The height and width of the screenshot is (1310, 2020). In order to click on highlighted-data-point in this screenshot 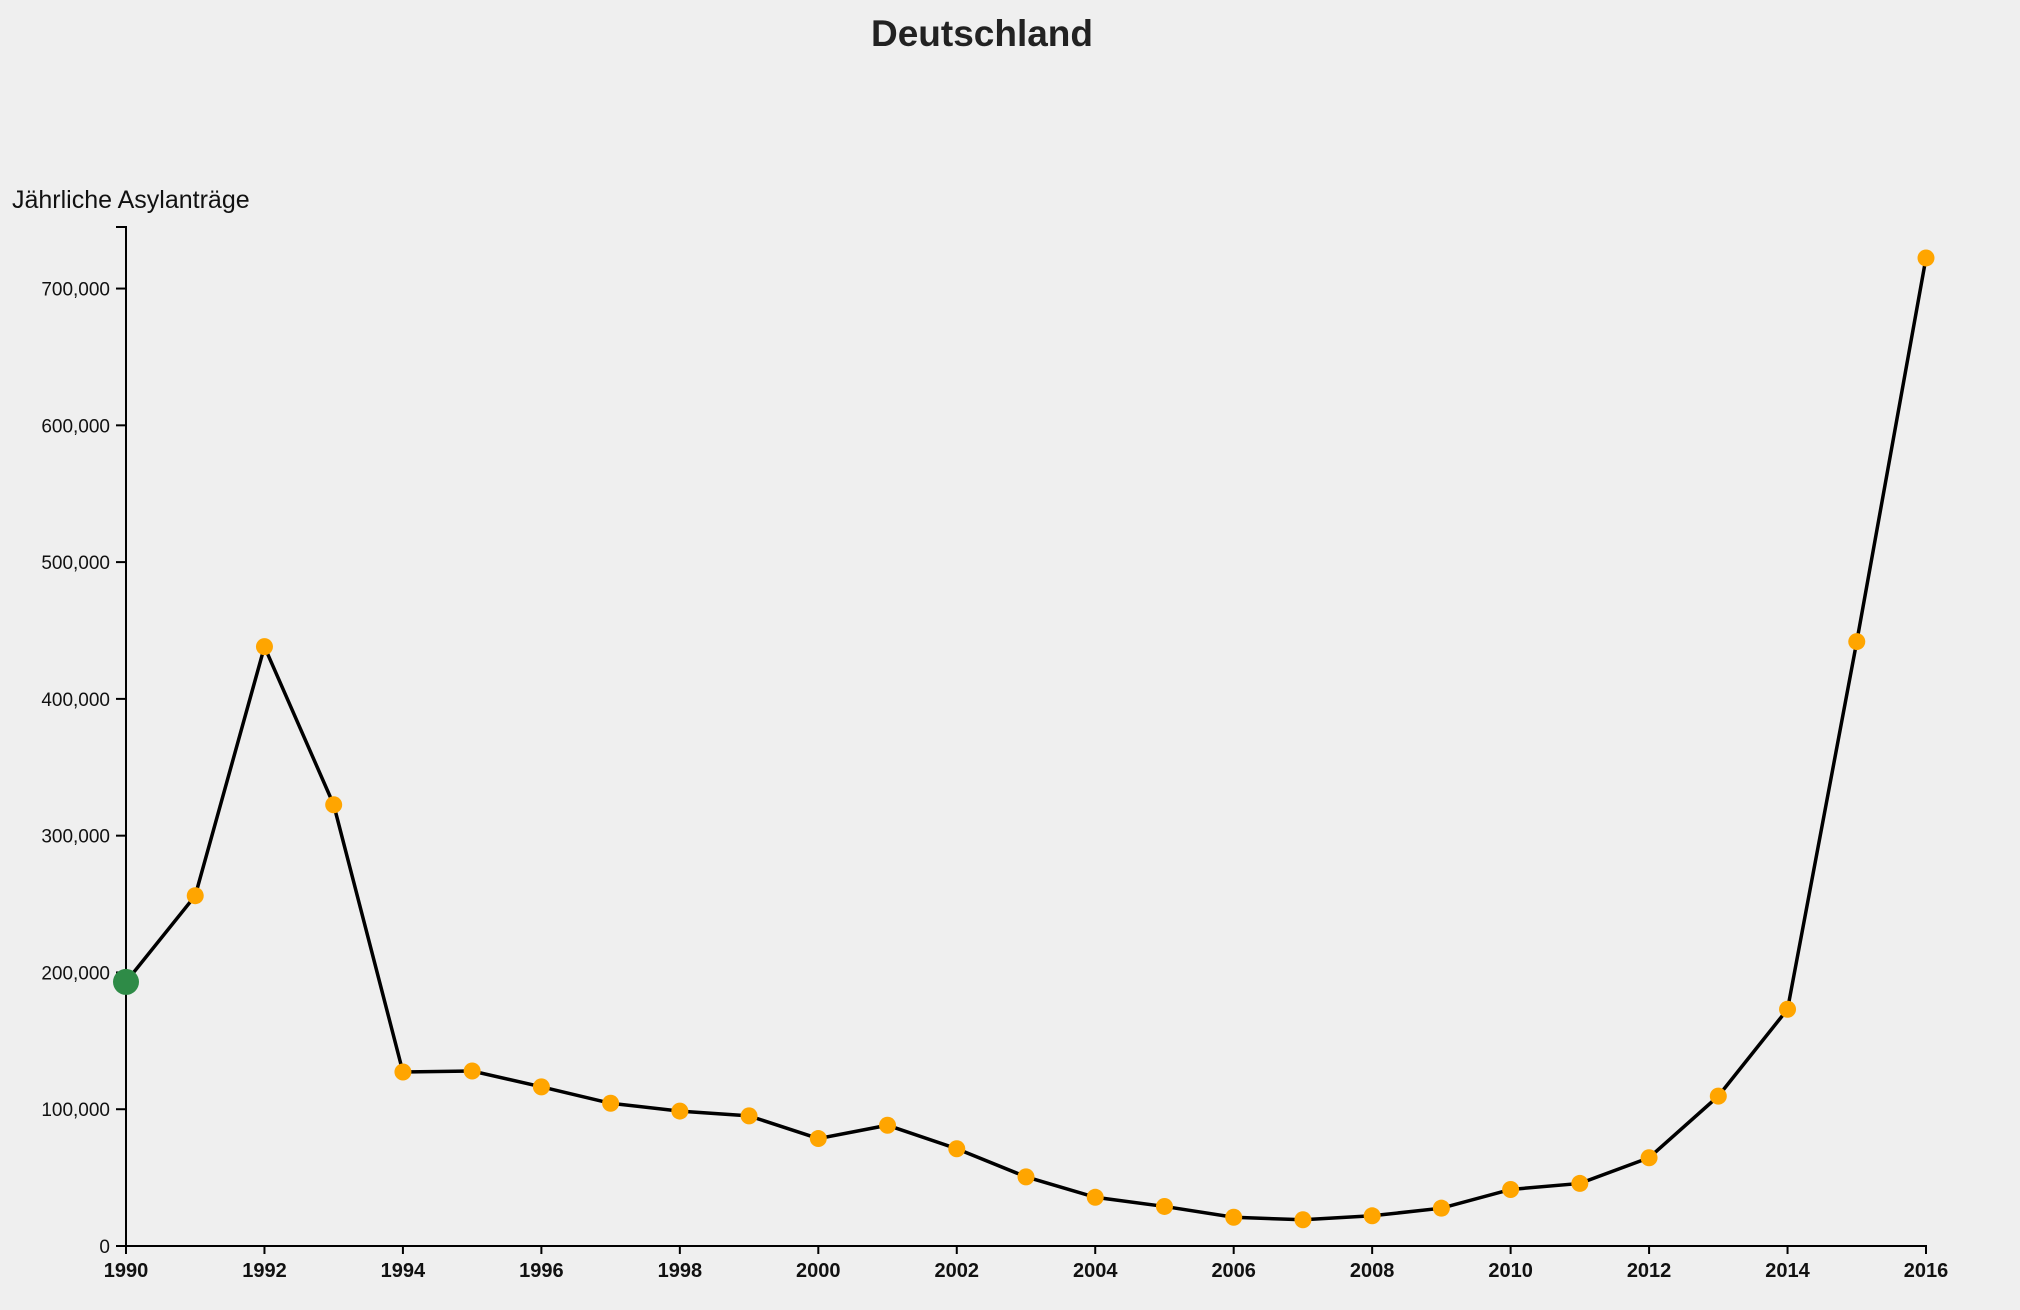, I will do `click(126, 981)`.